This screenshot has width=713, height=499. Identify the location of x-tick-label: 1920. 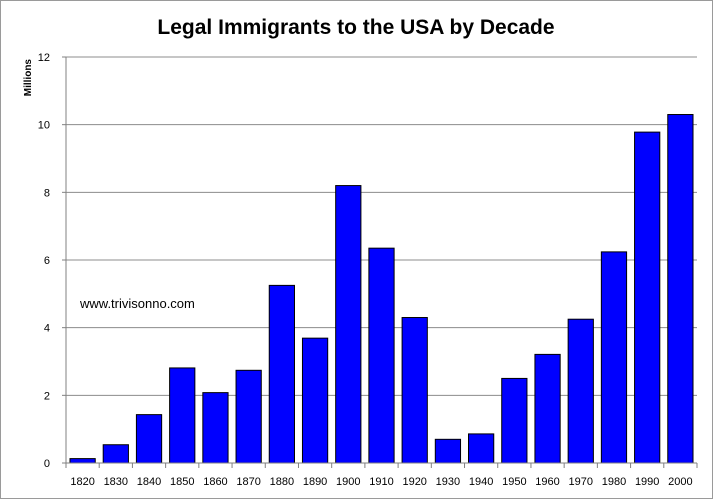
(414, 482).